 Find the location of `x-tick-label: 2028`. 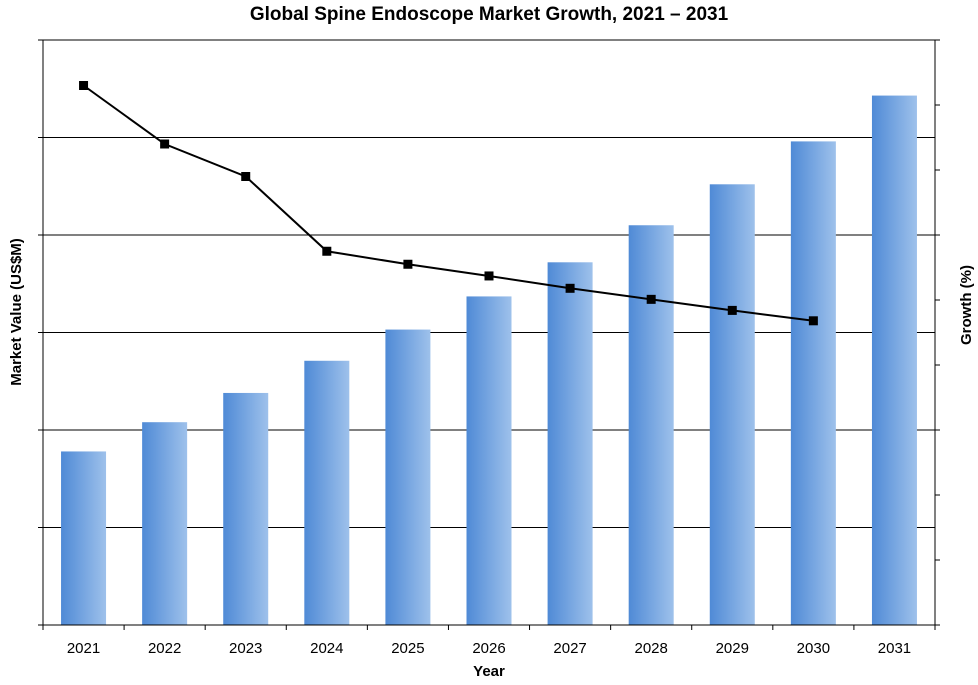

x-tick-label: 2028 is located at coordinates (650, 648).